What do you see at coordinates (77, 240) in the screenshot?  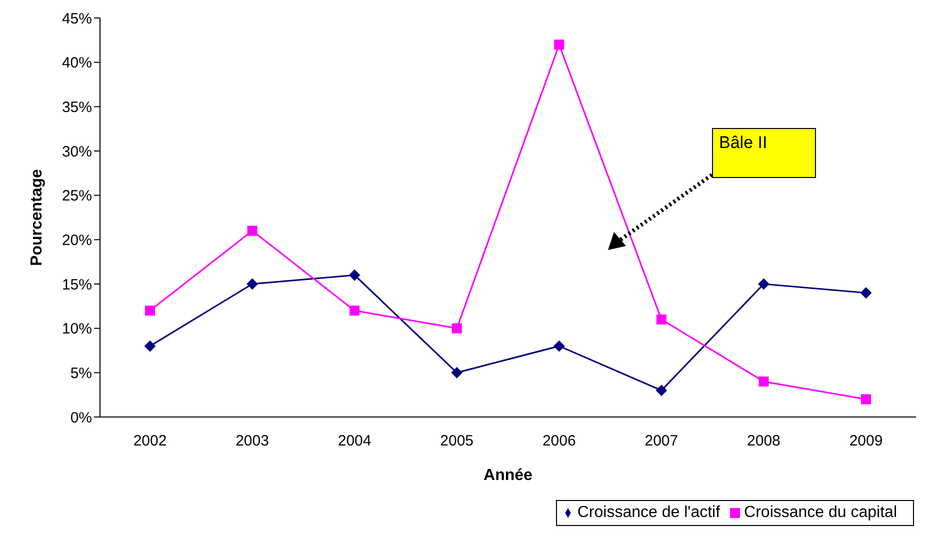 I see `y-tick-label: 20%` at bounding box center [77, 240].